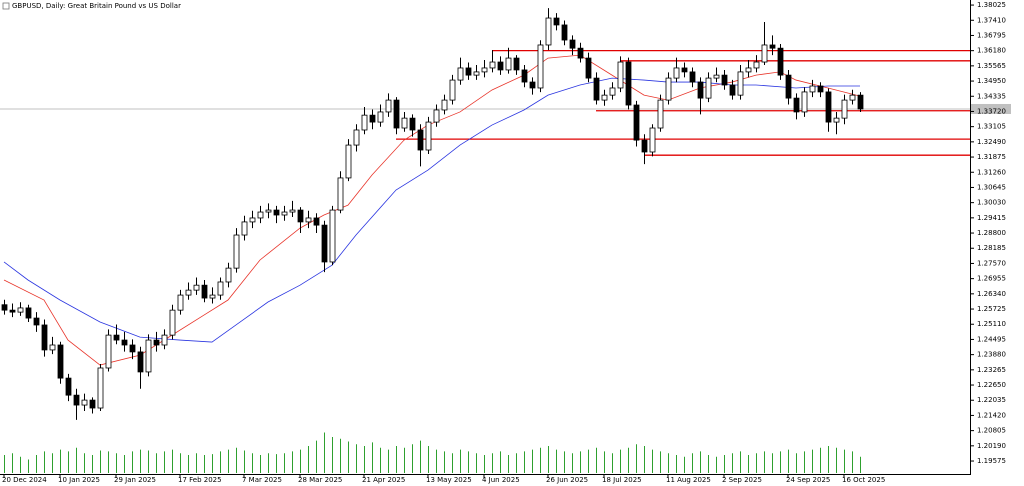 This screenshot has height=486, width=1024. Describe the element at coordinates (991, 309) in the screenshot. I see `y-tick-label: 1.25725` at that location.